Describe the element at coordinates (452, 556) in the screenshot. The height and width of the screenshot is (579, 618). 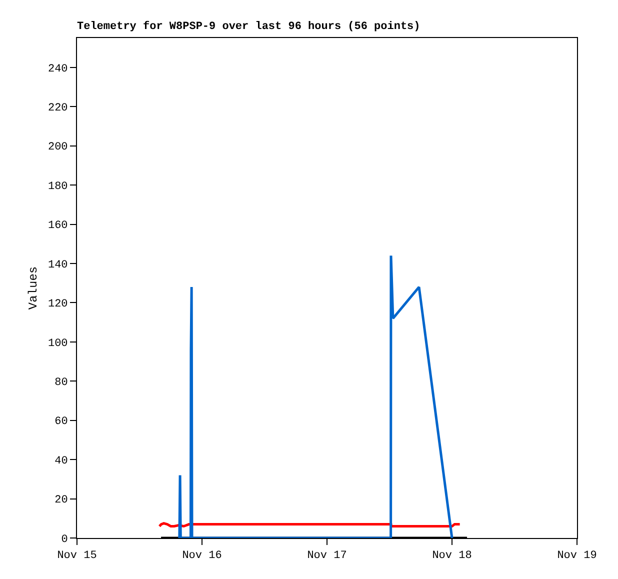
I see `x-tick-label: Nov 18` at that location.